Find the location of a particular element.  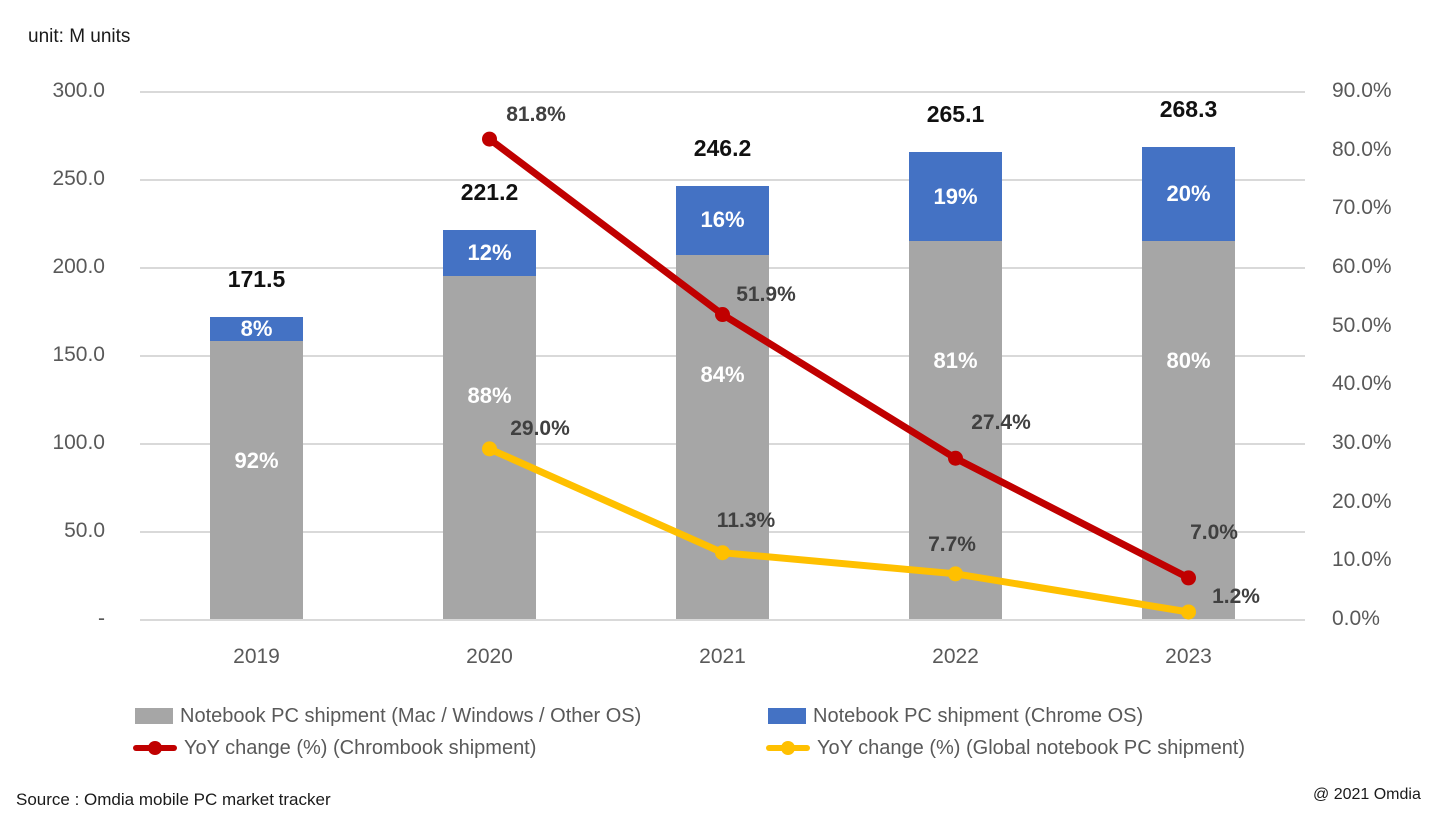

left-axis-tick-0: - is located at coordinates (101, 618).